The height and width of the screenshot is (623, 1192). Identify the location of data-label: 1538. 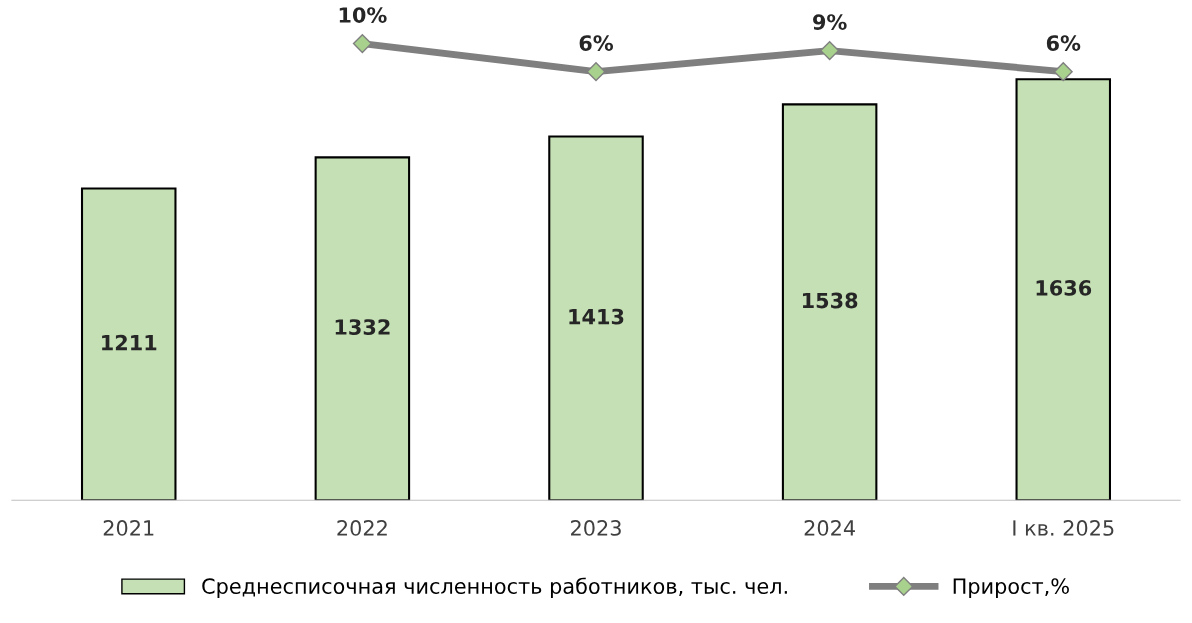
(830, 300).